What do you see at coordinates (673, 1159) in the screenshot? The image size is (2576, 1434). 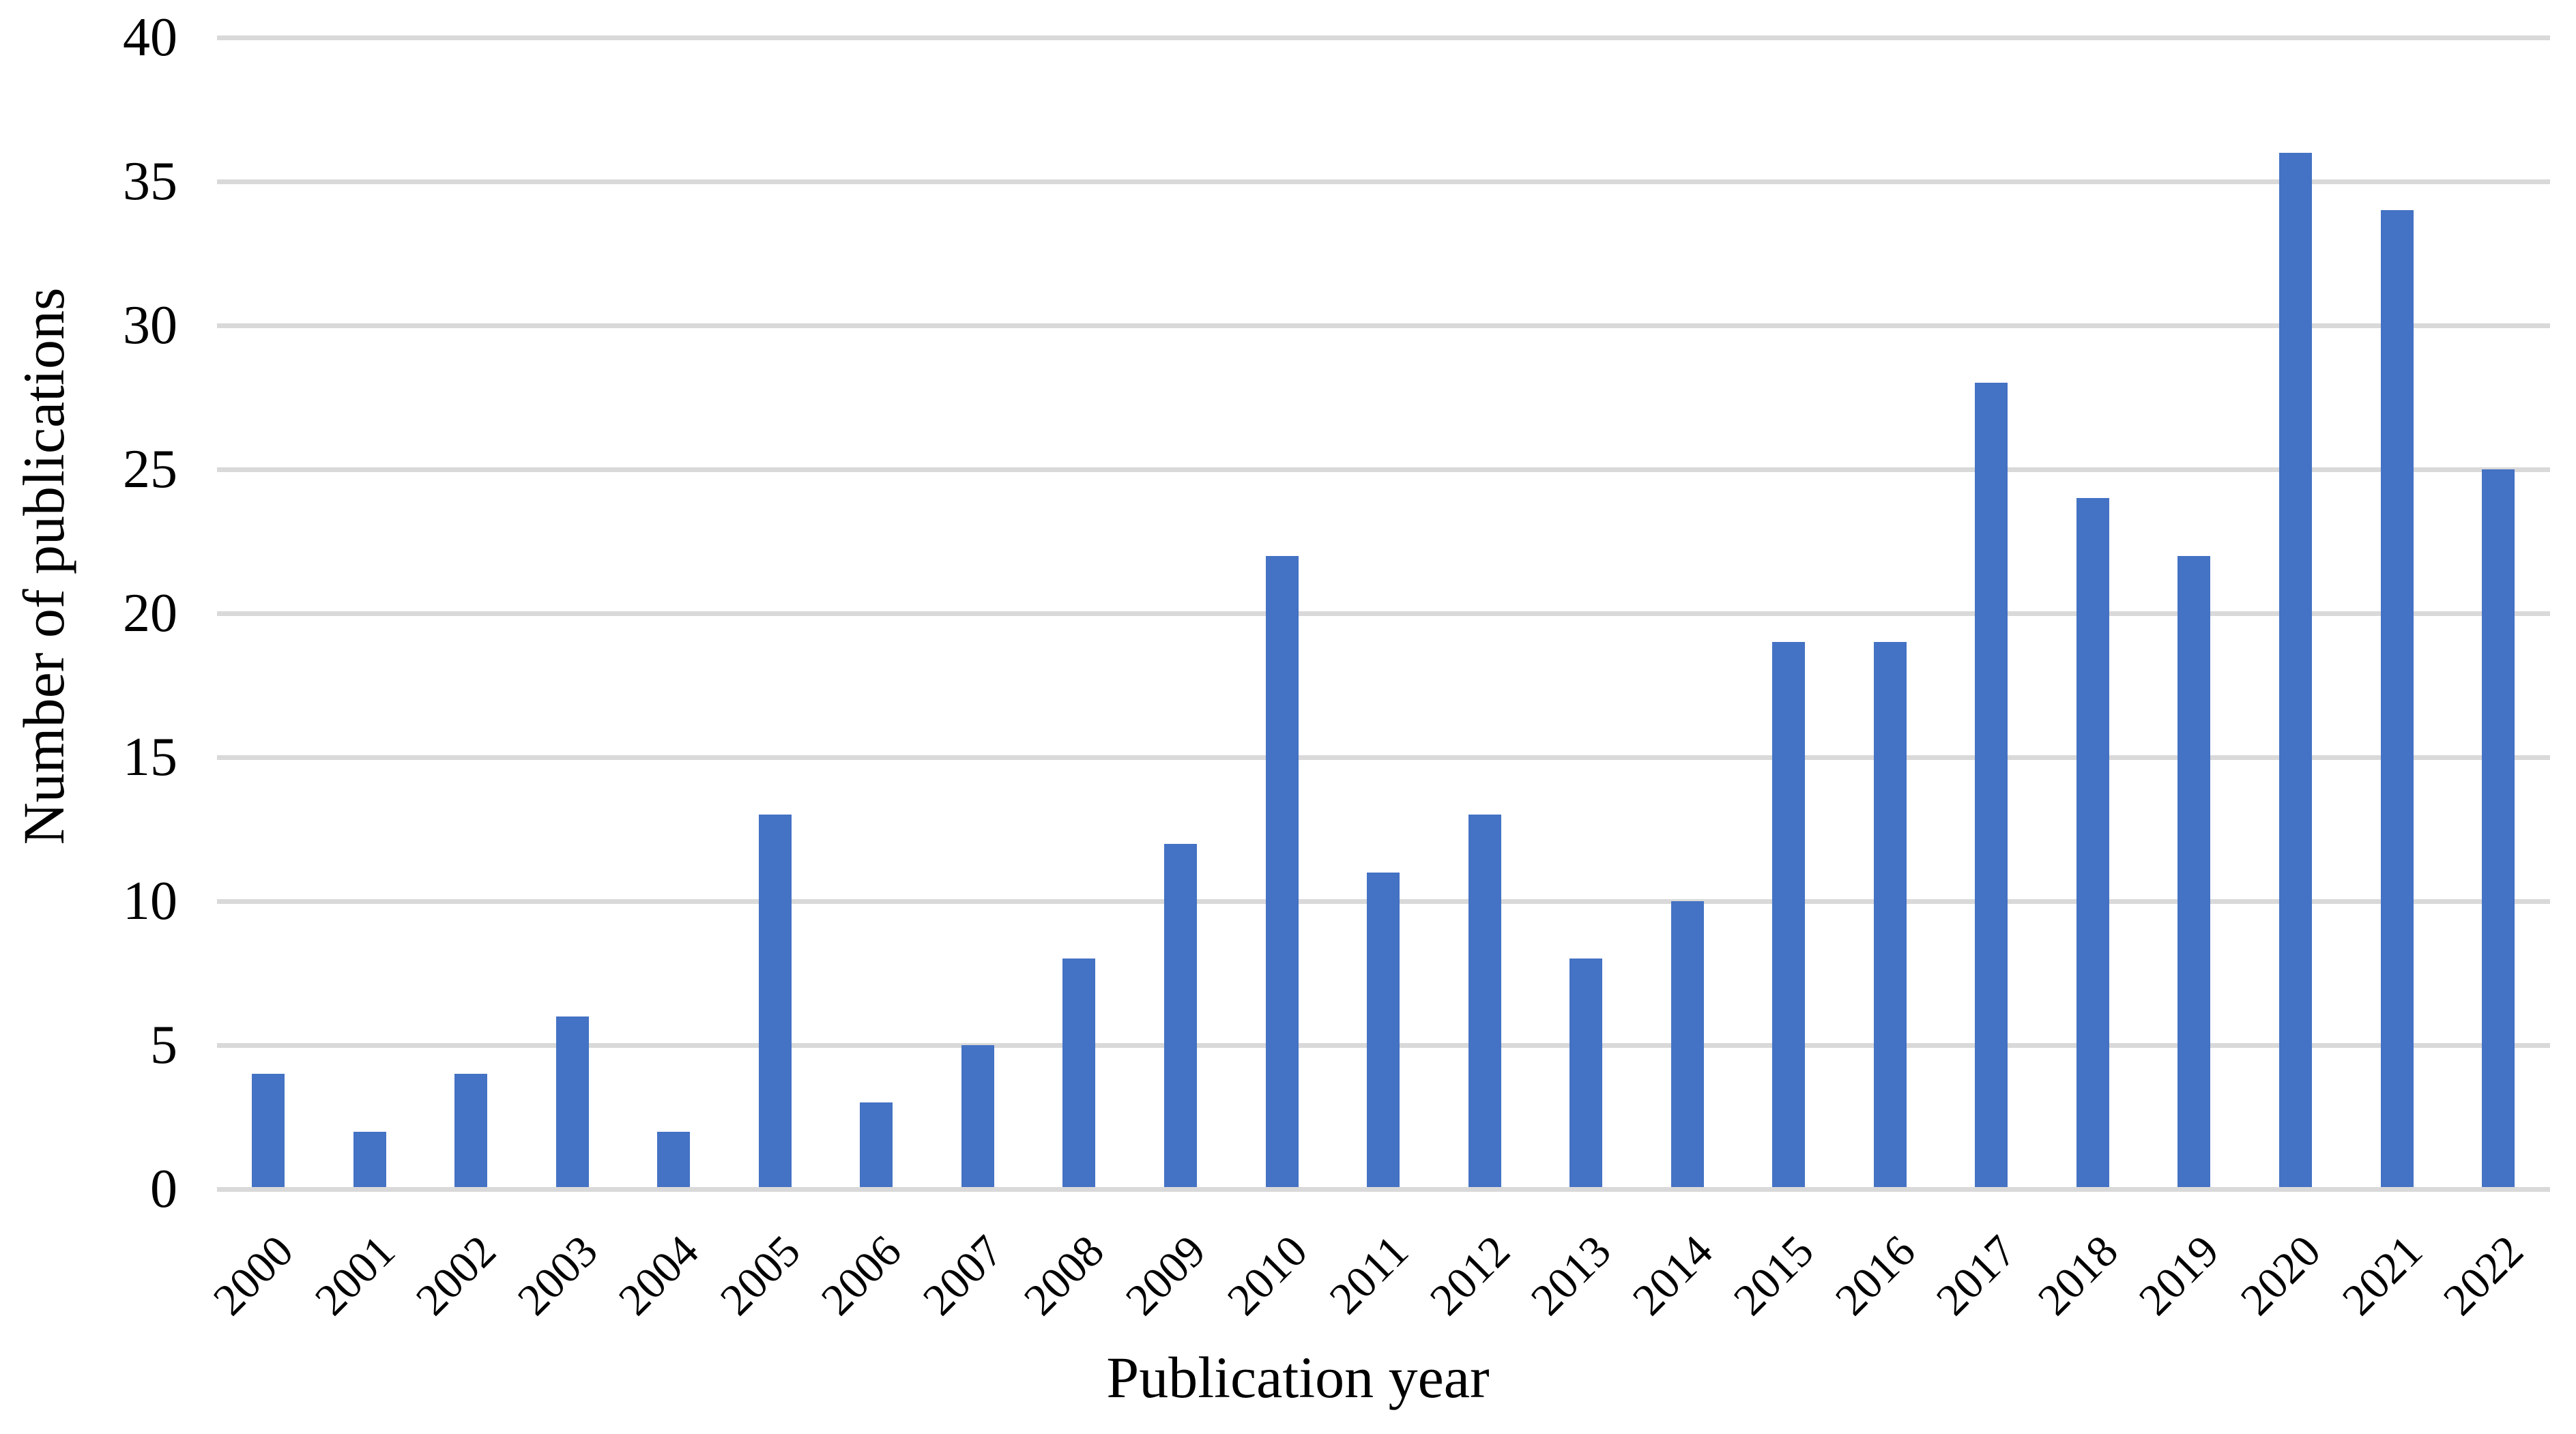 I see `bar-2004` at bounding box center [673, 1159].